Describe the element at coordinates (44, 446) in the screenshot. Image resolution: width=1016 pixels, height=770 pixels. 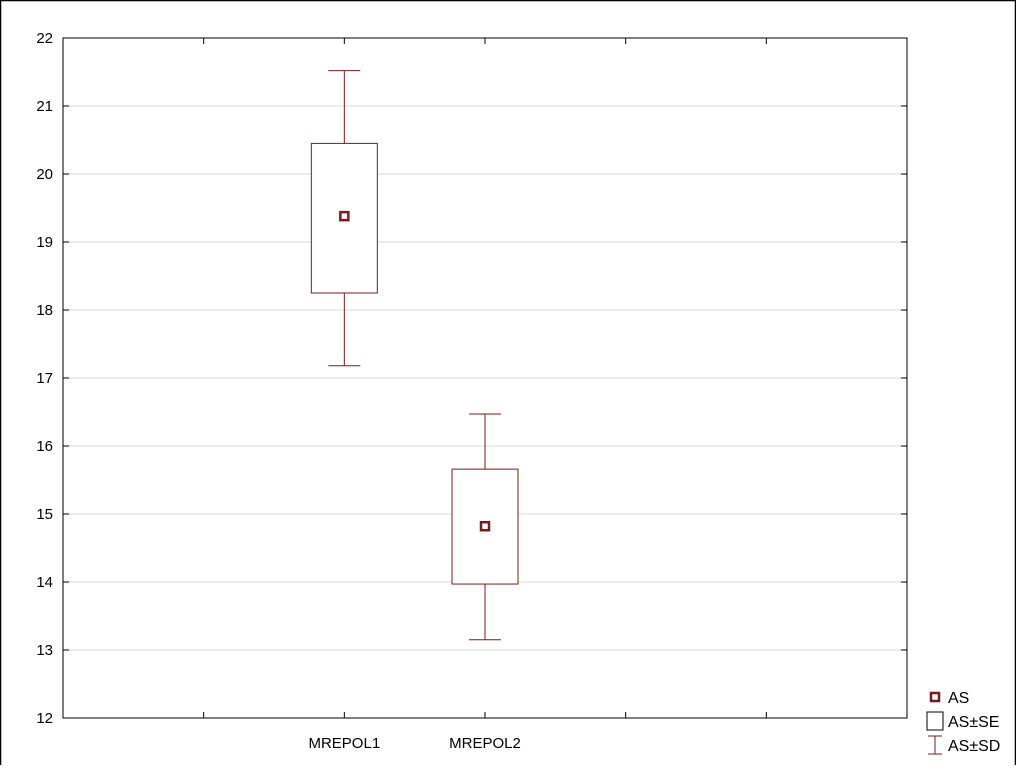
I see `y-tick-label: 16` at that location.